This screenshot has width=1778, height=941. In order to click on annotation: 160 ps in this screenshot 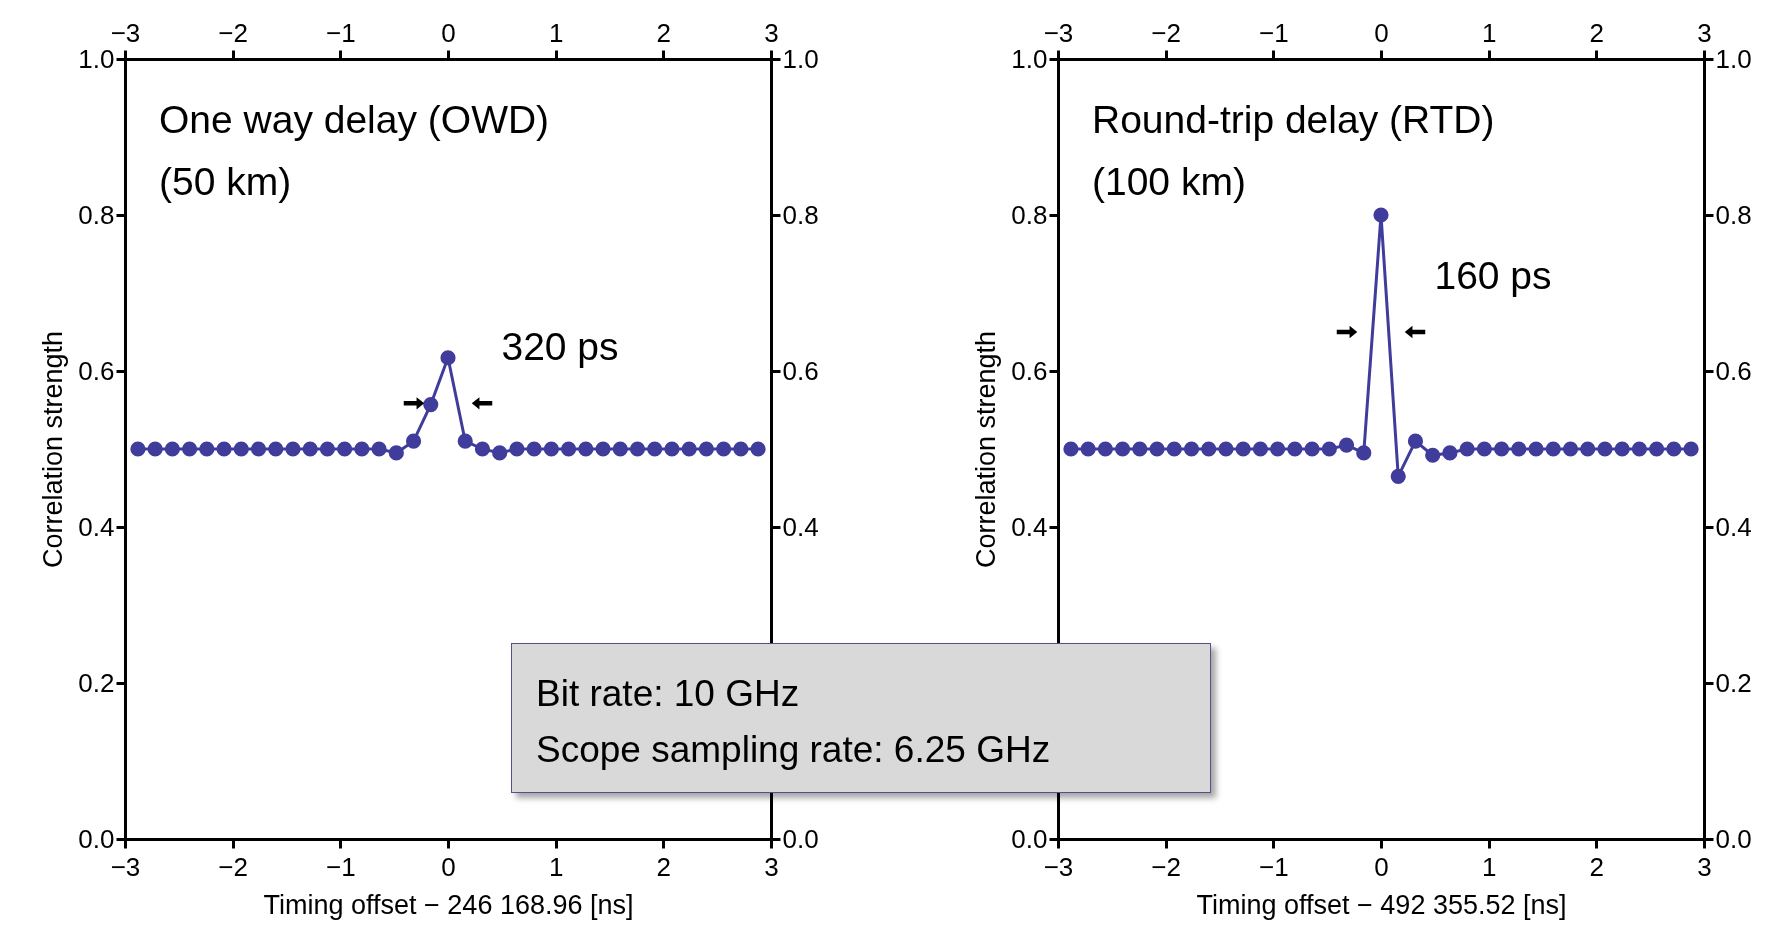, I will do `click(1493, 275)`.